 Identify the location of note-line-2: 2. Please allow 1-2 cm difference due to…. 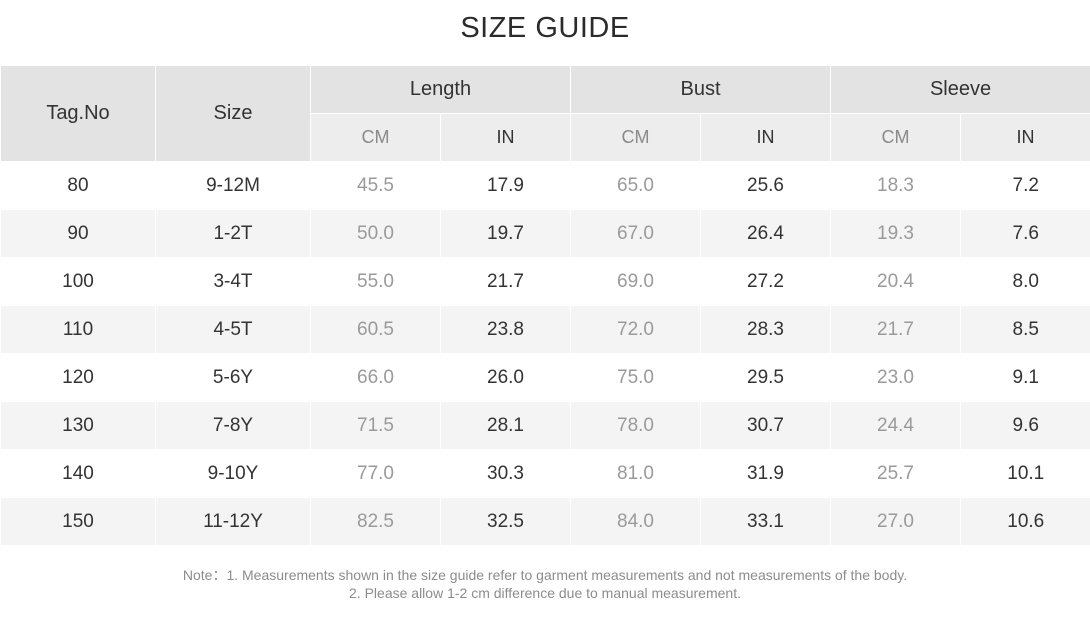
(545, 593).